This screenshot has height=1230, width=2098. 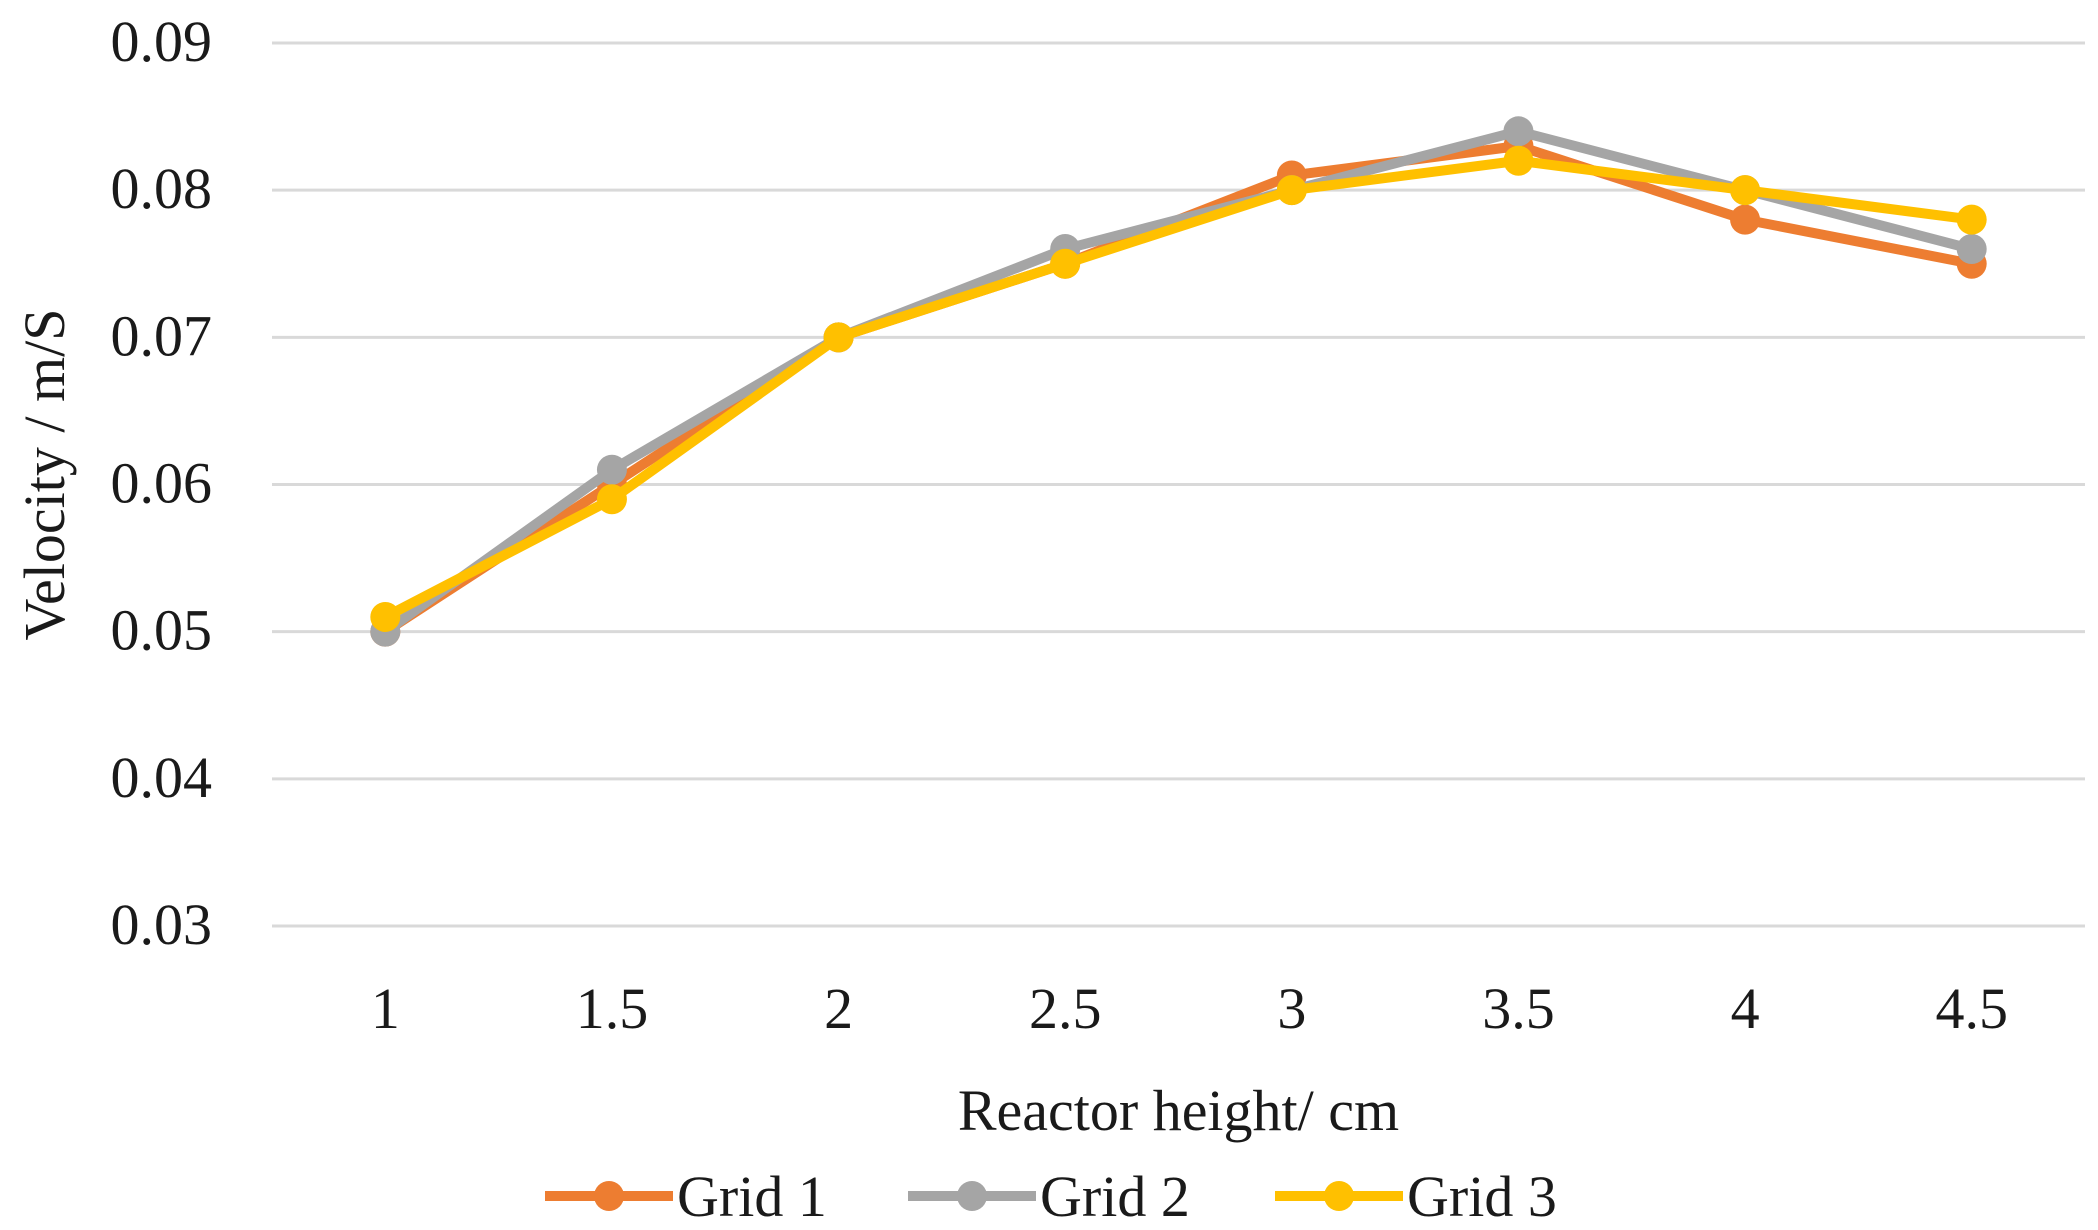 I want to click on legend-label: Grid 3, so click(x=1482, y=1196).